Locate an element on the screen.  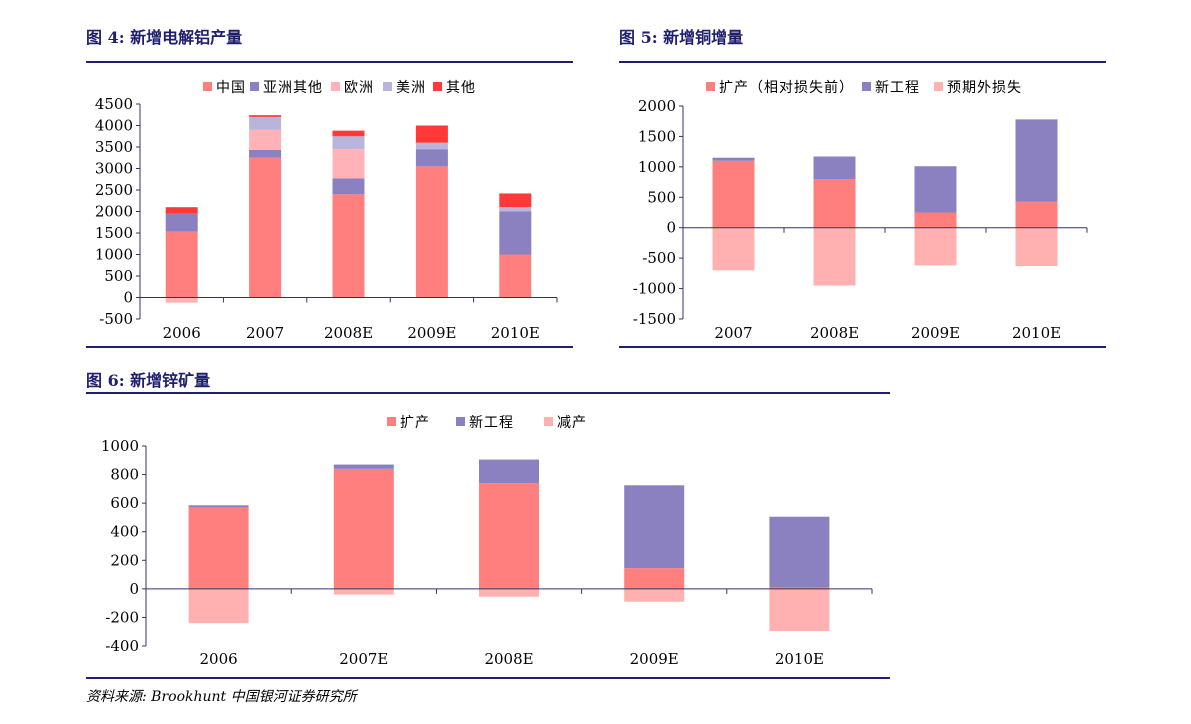
legend-label: 预期外损失 is located at coordinates (984, 88).